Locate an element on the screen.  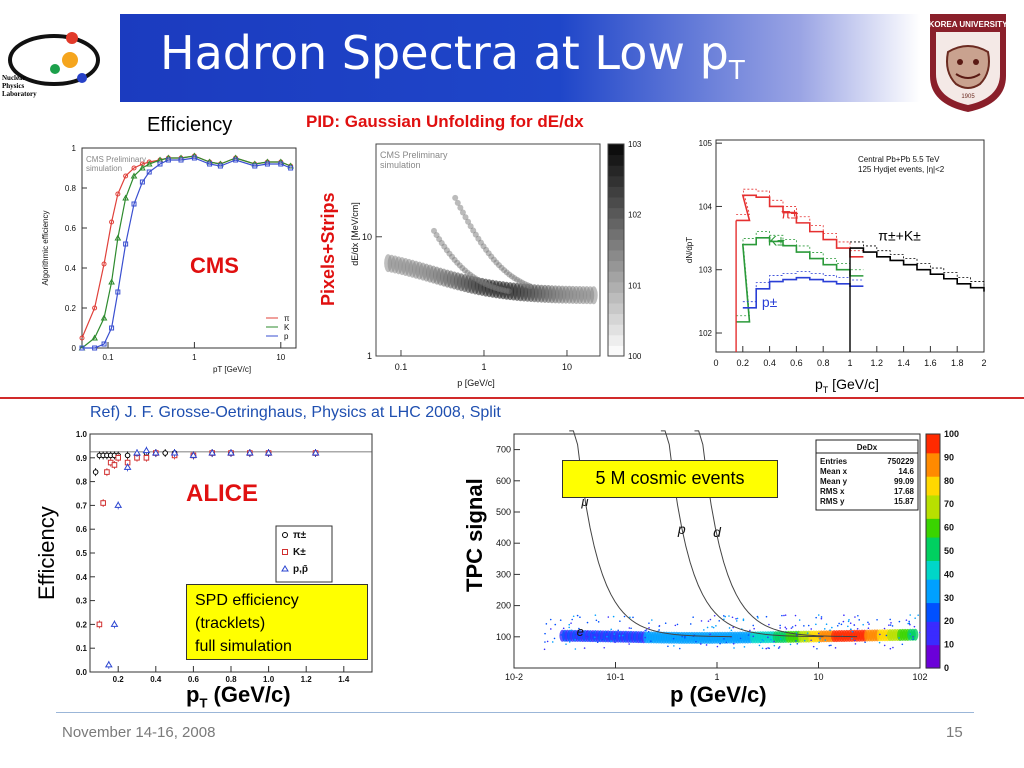
efficiency-label-bottom: Efficiency is located at coordinates (46, 553).